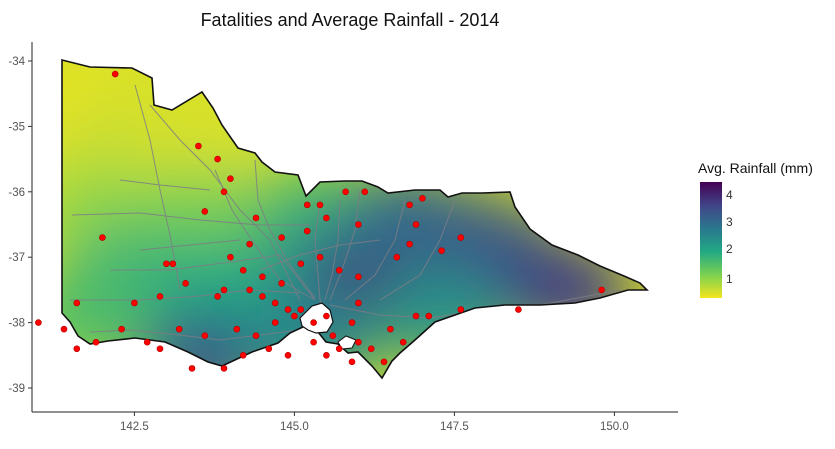  What do you see at coordinates (729, 222) in the screenshot?
I see `legend-tick-3: 3` at bounding box center [729, 222].